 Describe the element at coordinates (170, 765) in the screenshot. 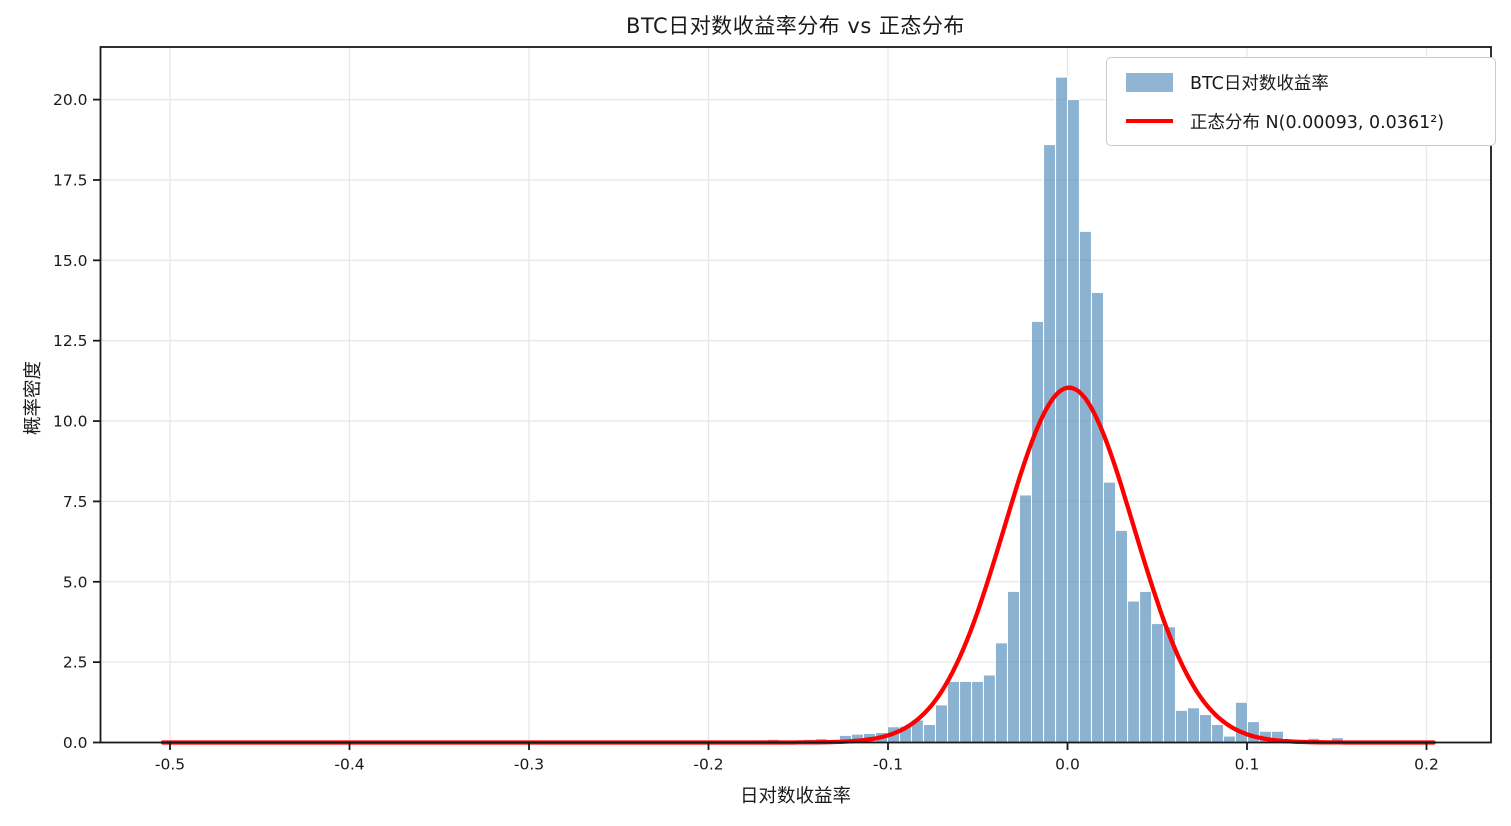

I see `x-tick-label: -0.5` at that location.